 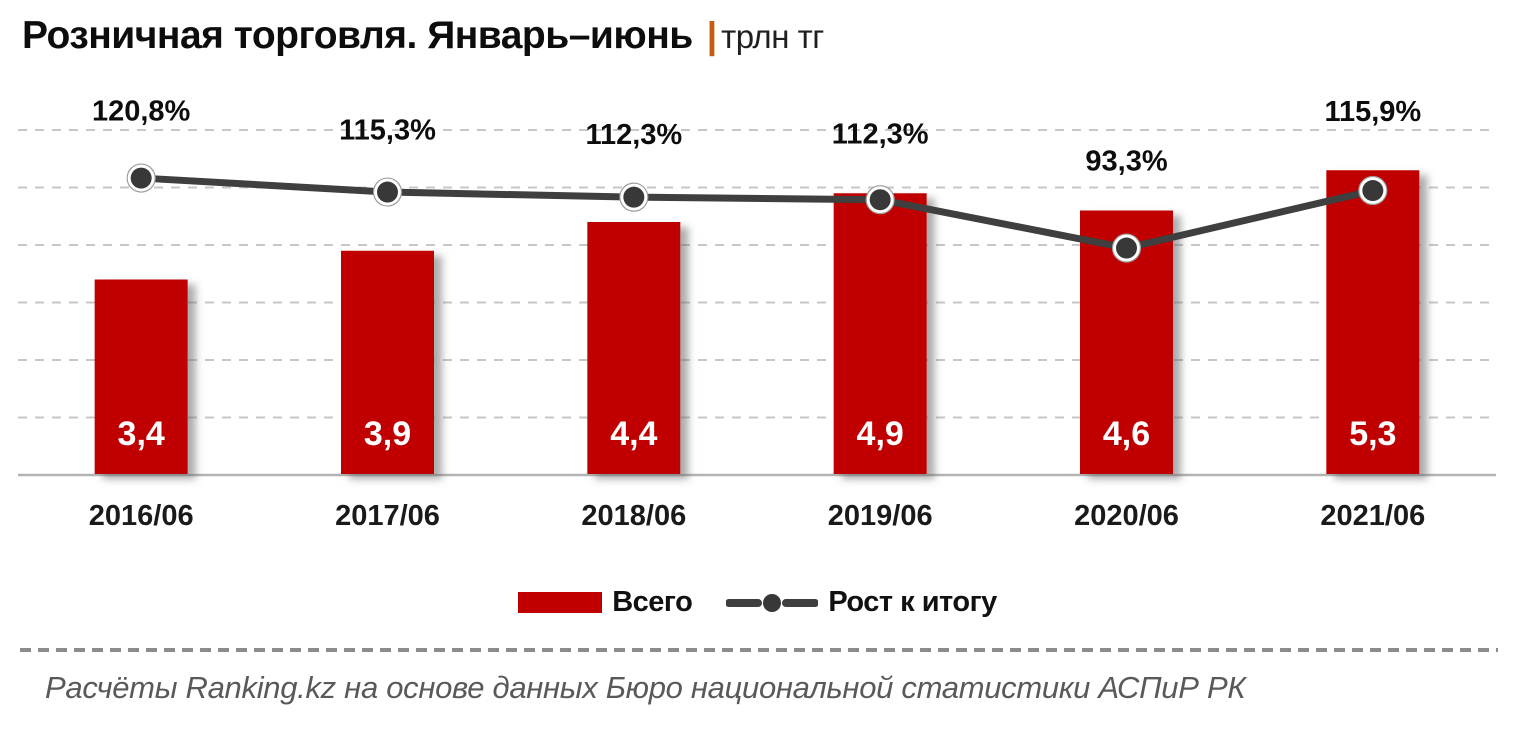 I want to click on footer-dashed-separator, so click(x=759, y=650).